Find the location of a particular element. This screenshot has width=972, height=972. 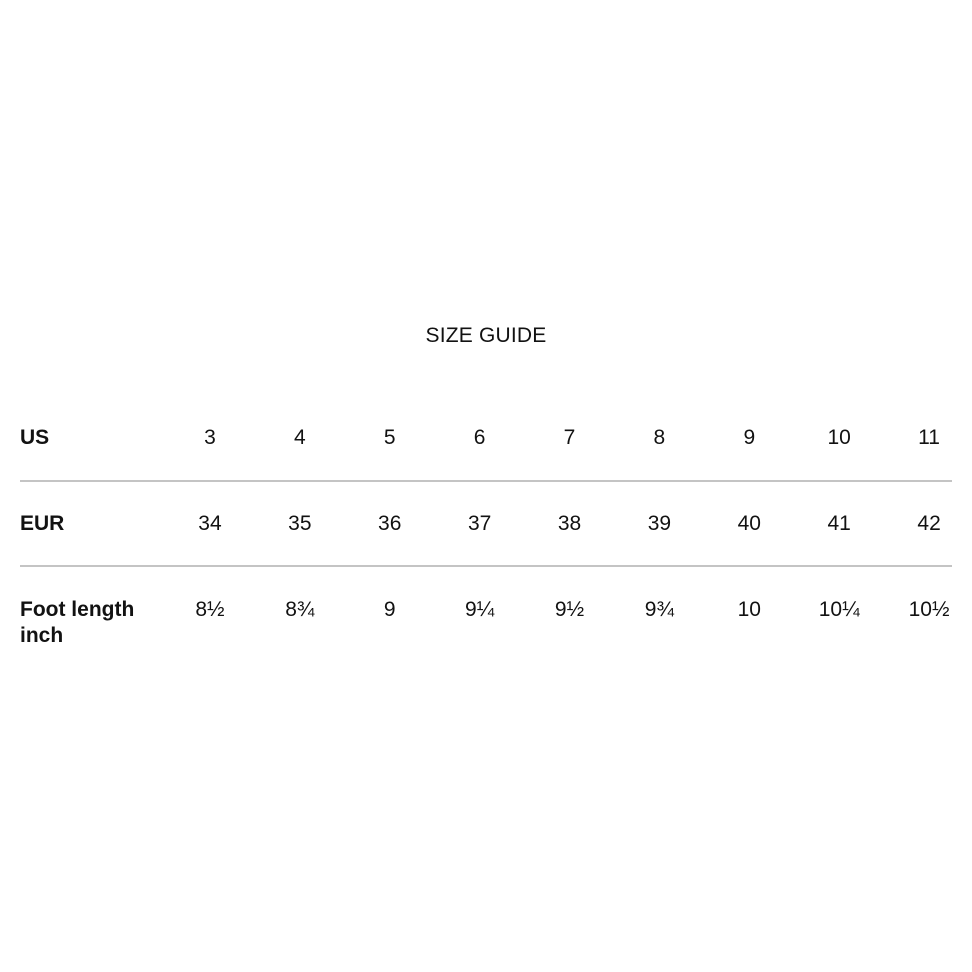

eur-size-cell: 40 is located at coordinates (749, 523).